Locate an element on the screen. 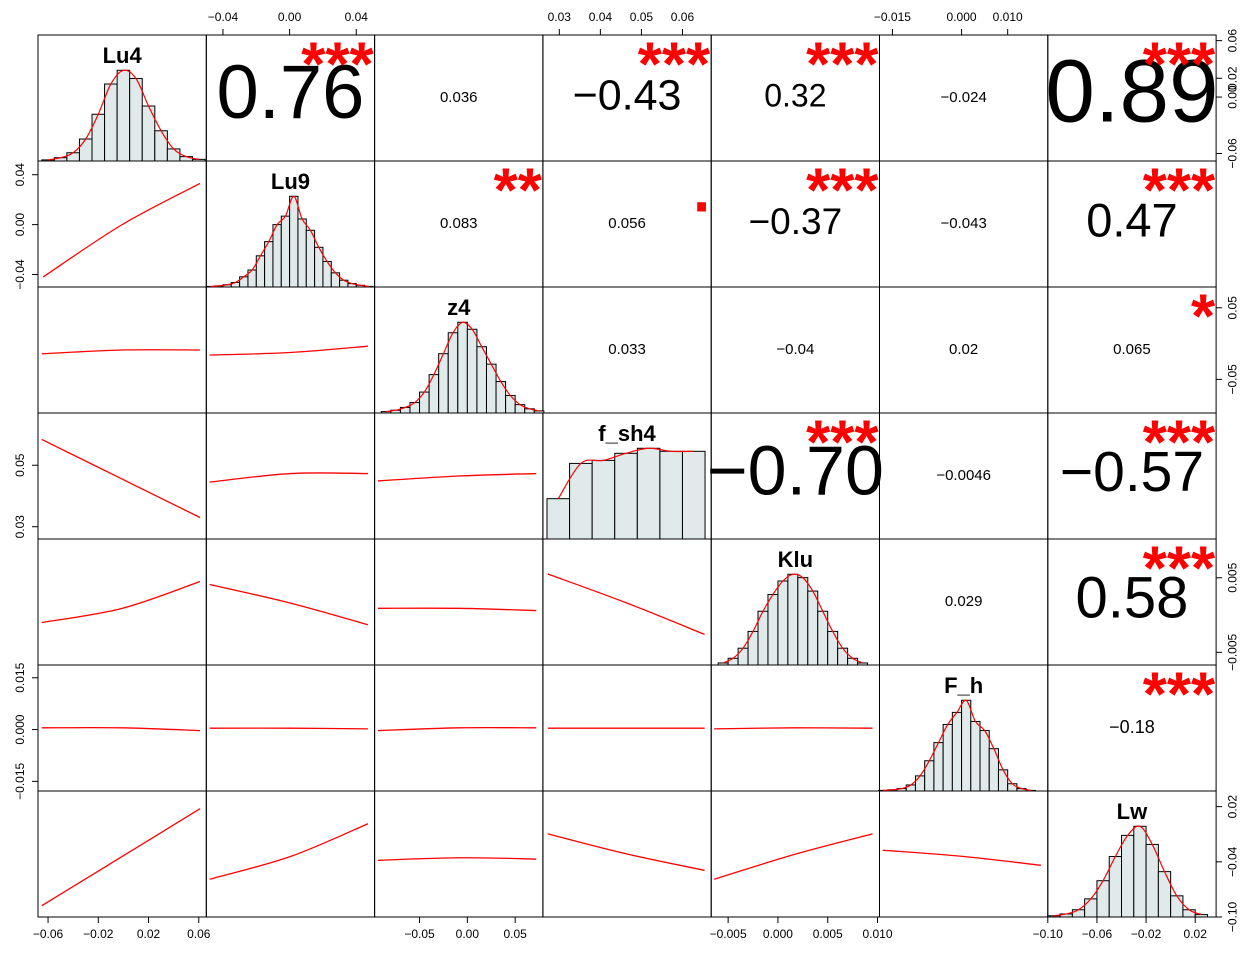 The image size is (1258, 958). x-tick-label: −0.05 is located at coordinates (419, 934).